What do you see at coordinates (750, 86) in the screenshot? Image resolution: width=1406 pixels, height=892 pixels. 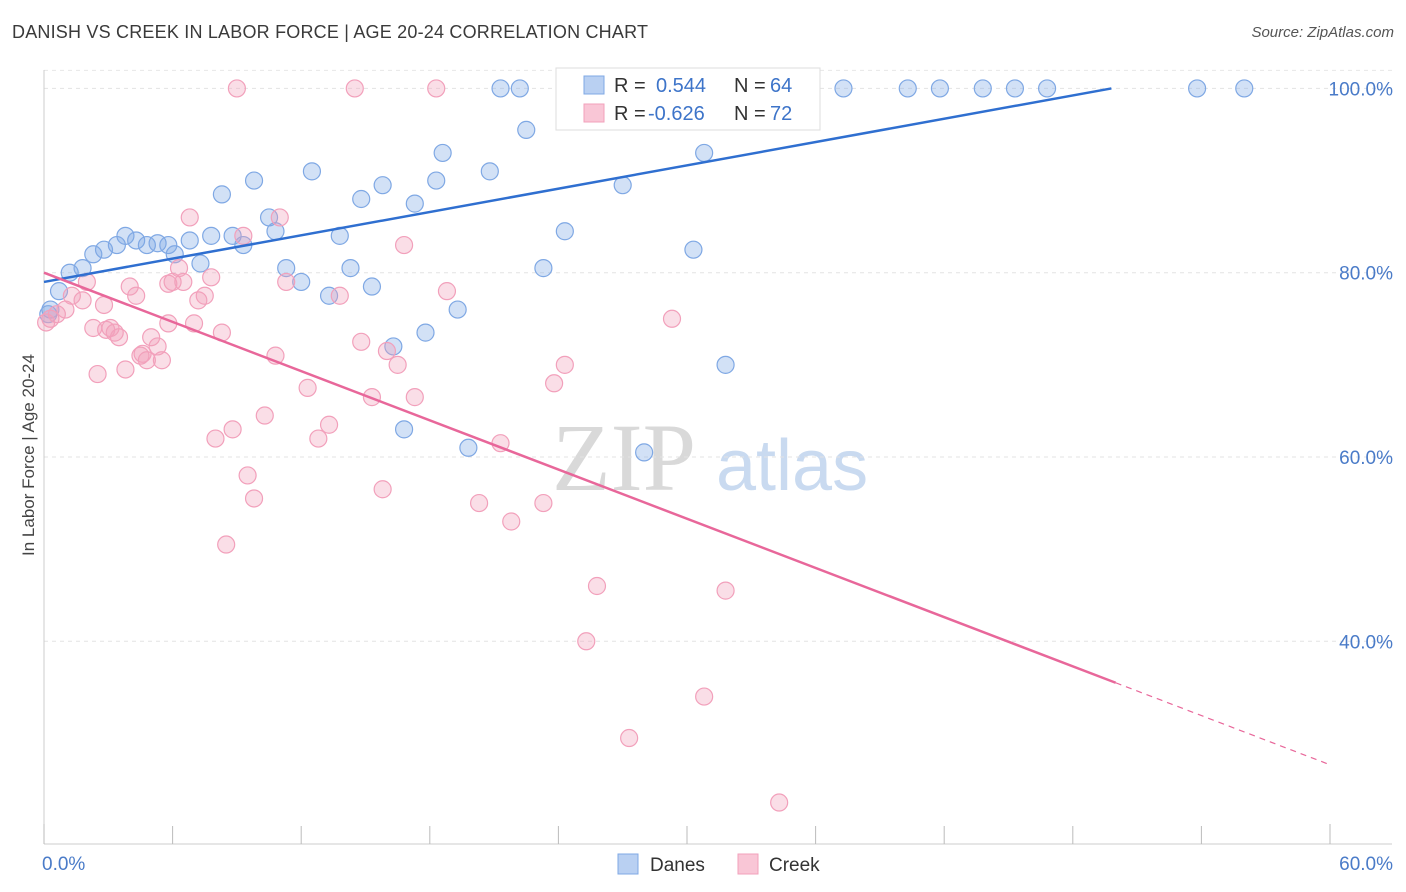 I see `legend-danes-n-label: N =` at bounding box center [750, 86].